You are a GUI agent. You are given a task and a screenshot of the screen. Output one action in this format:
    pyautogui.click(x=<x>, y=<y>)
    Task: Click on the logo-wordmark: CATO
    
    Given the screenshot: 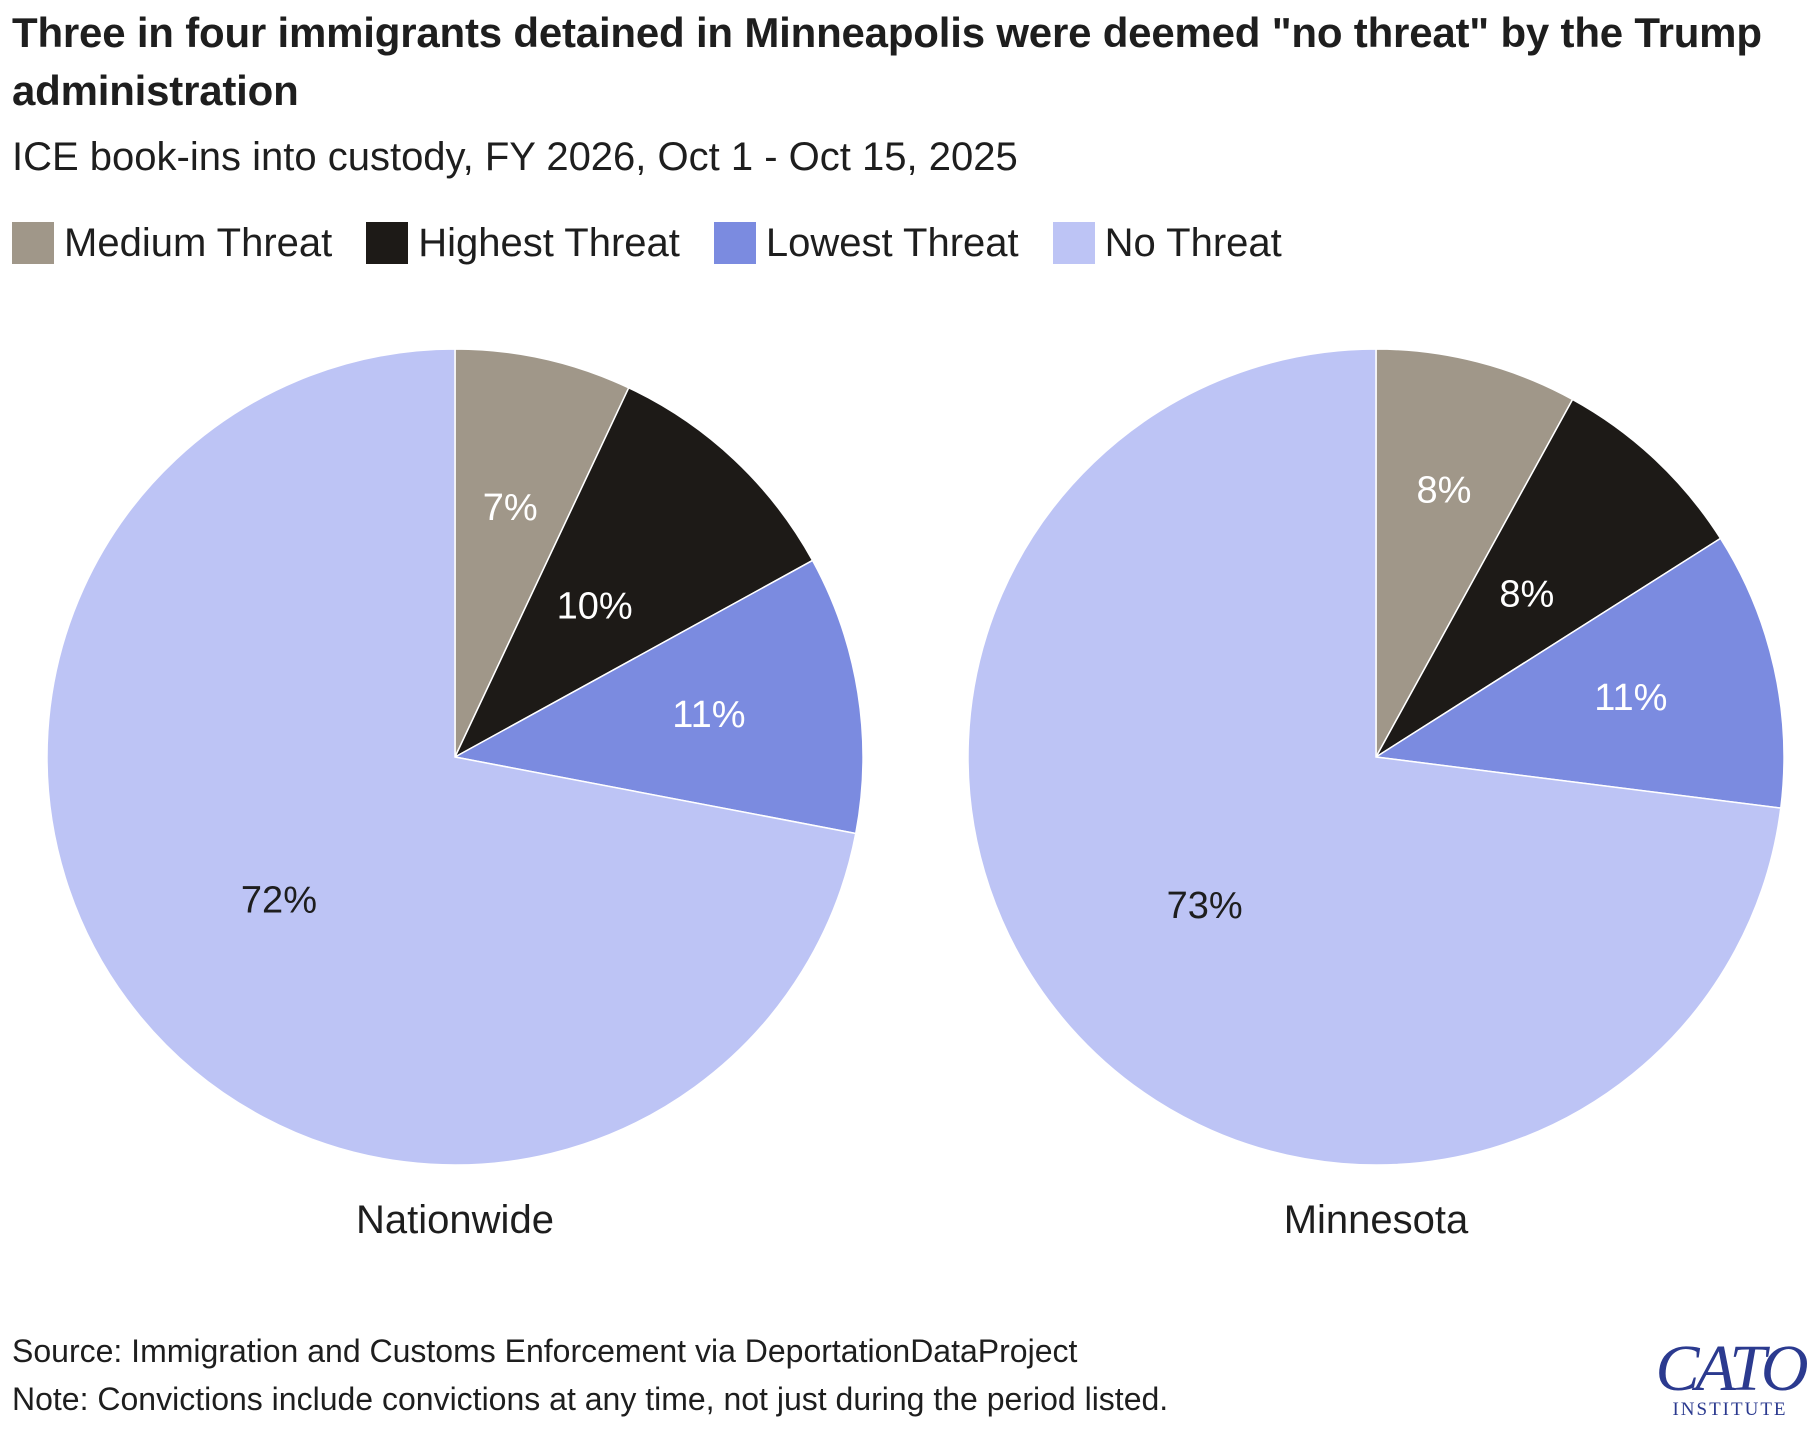 What is the action you would take?
    pyautogui.click(x=1731, y=1368)
    